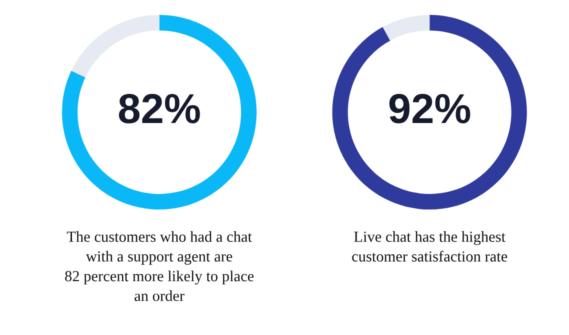 This screenshot has width=569, height=335. What do you see at coordinates (430, 246) in the screenshot?
I see `text: Live chat has the highest customer satisfaction rate` at bounding box center [430, 246].